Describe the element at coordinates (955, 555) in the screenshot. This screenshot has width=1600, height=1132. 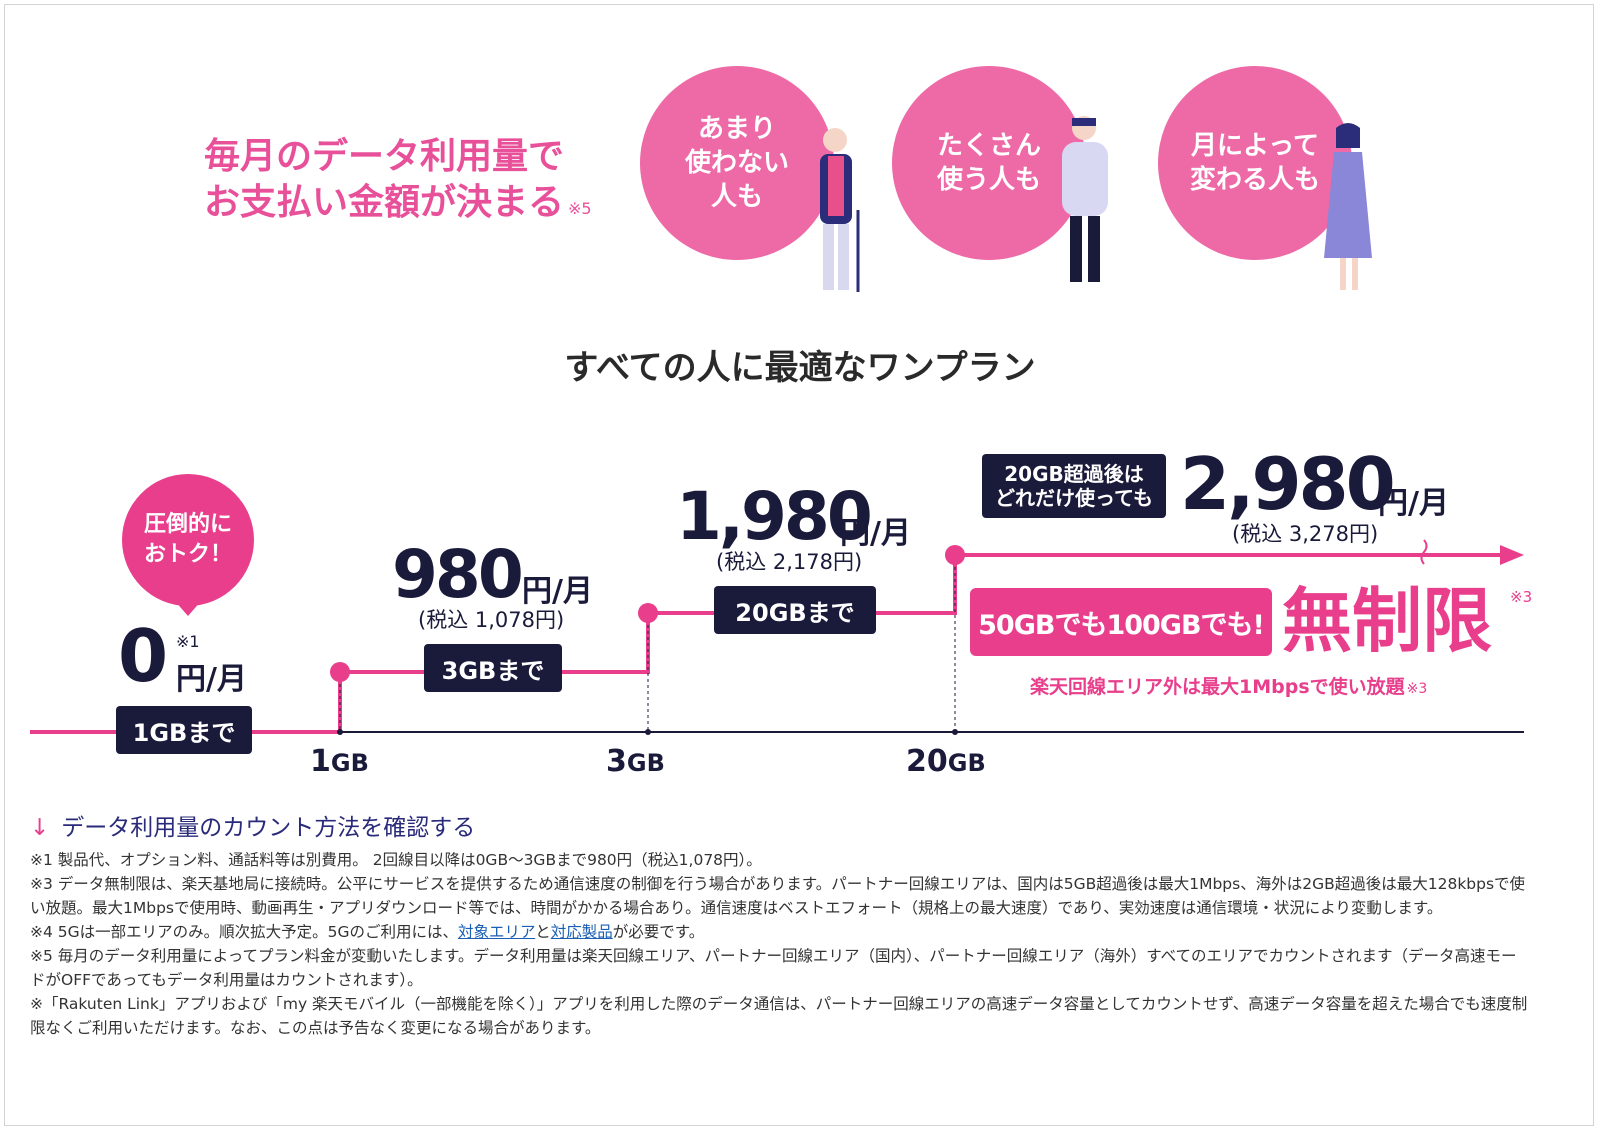
I see `step-dot-20gb` at that location.